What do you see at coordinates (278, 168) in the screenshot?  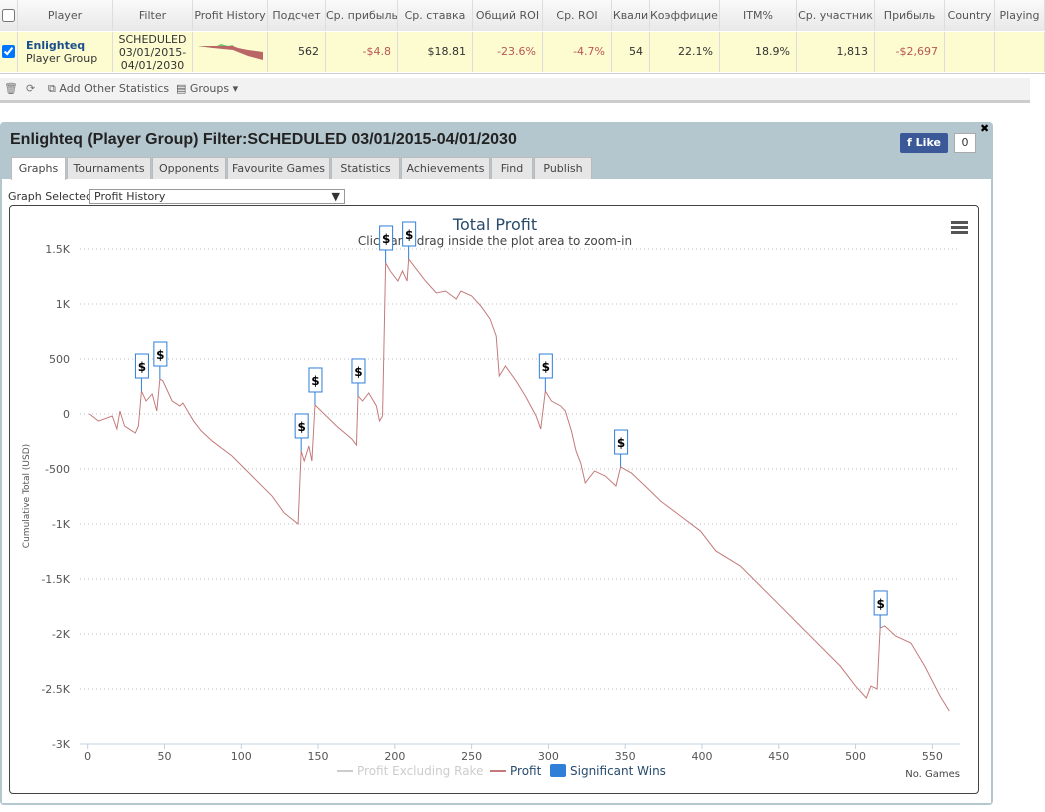 I see `tab: Favourite Games` at bounding box center [278, 168].